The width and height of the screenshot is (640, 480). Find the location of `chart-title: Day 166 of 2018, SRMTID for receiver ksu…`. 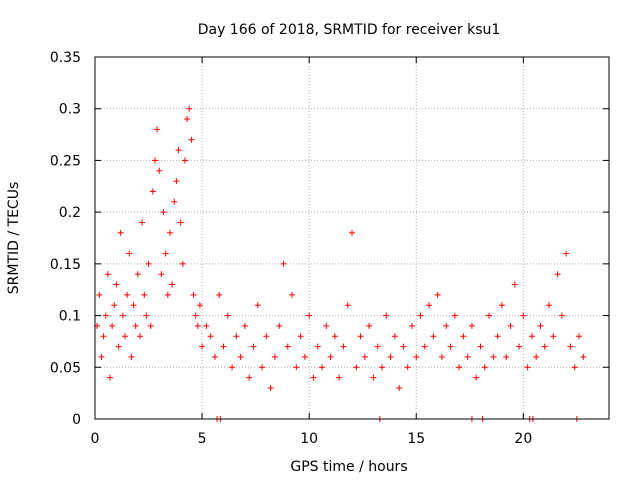

chart-title: Day 166 of 2018, SRMTID for receiver ksu… is located at coordinates (349, 30).